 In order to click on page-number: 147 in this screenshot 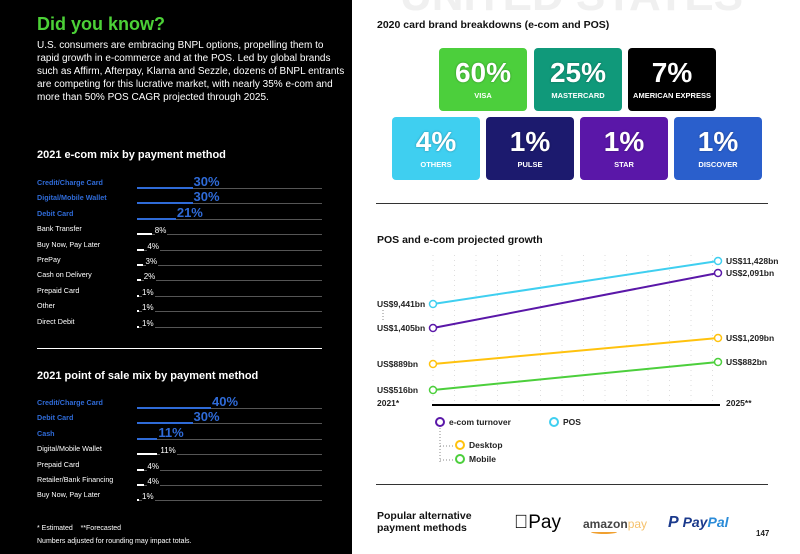, I will do `click(763, 533)`.